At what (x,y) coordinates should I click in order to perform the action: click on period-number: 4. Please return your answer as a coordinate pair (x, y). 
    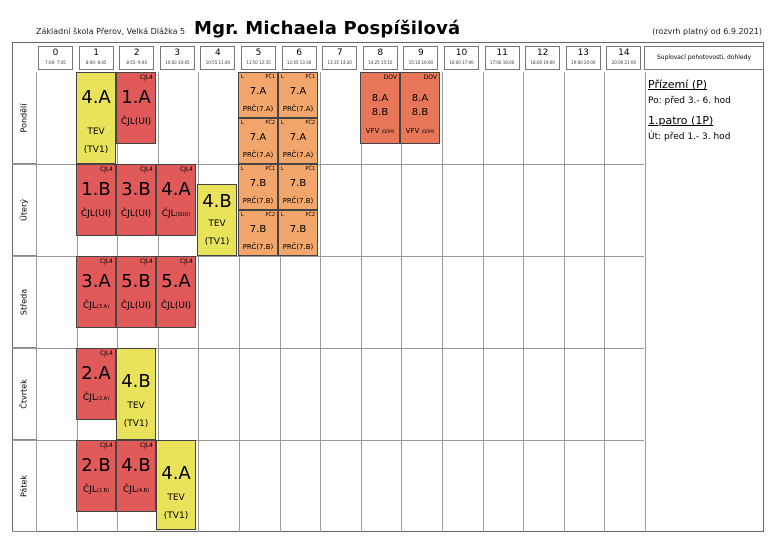
    Looking at the image, I should click on (218, 53).